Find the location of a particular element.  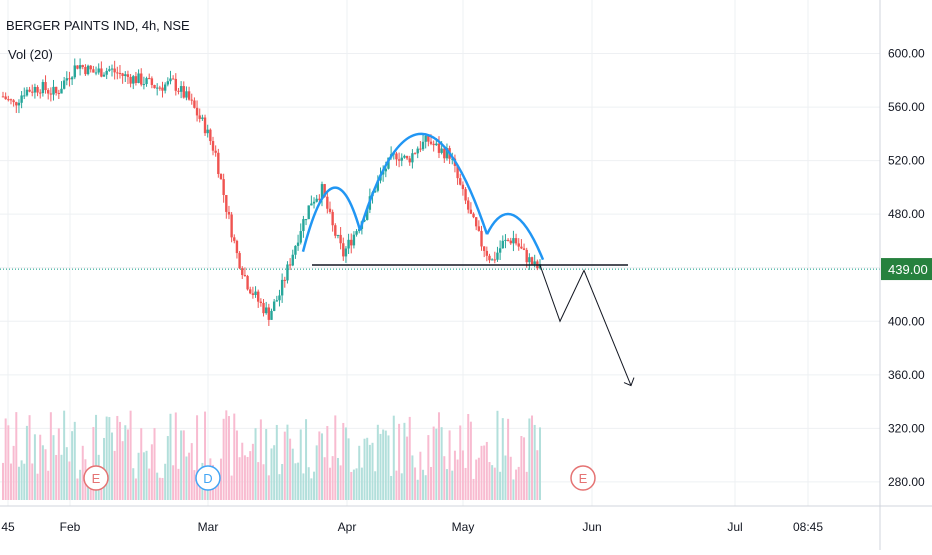

price-tick-label: 320.00 is located at coordinates (906, 428).